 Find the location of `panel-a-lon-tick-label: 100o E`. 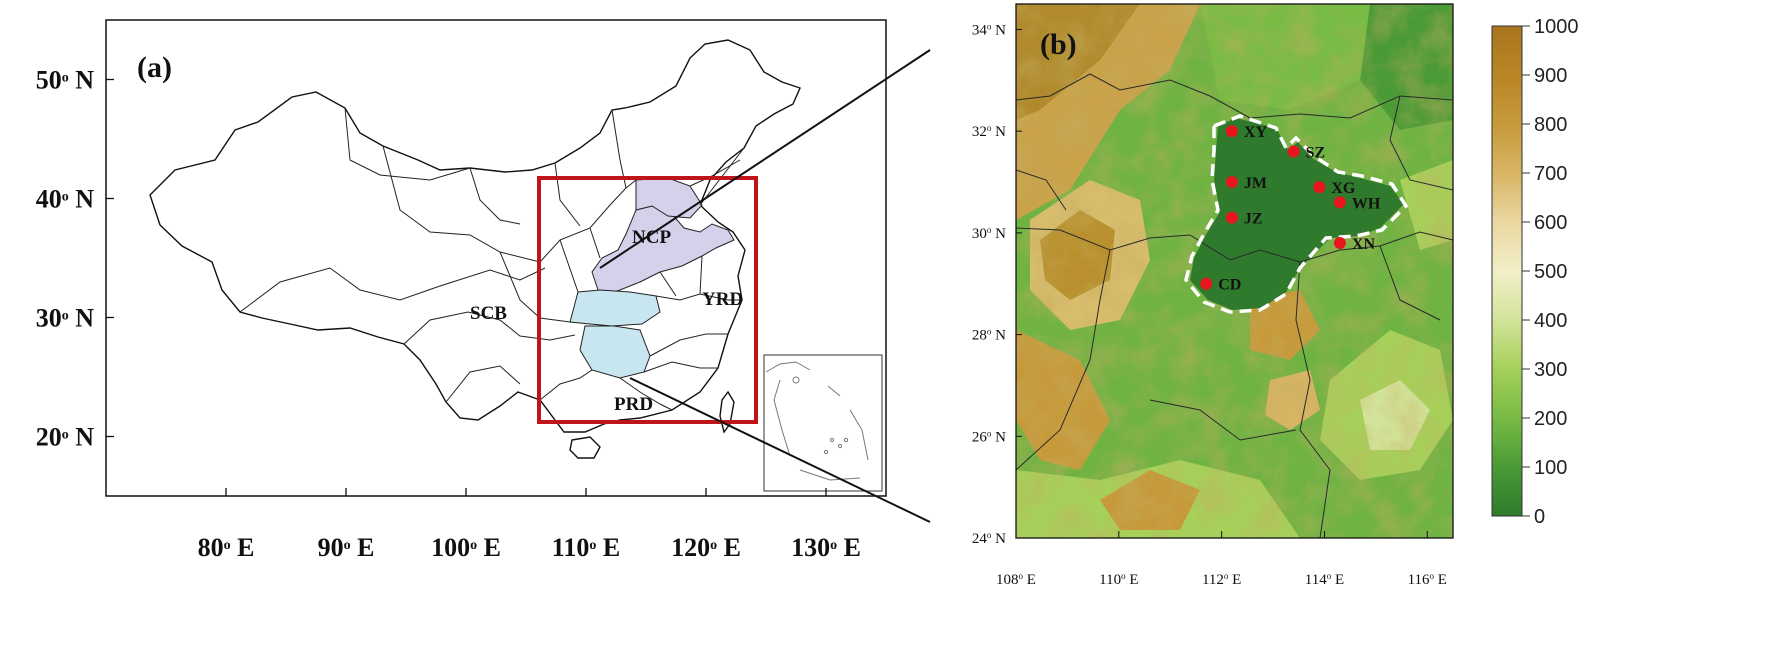

panel-a-lon-tick-label: 100o E is located at coordinates (466, 547).